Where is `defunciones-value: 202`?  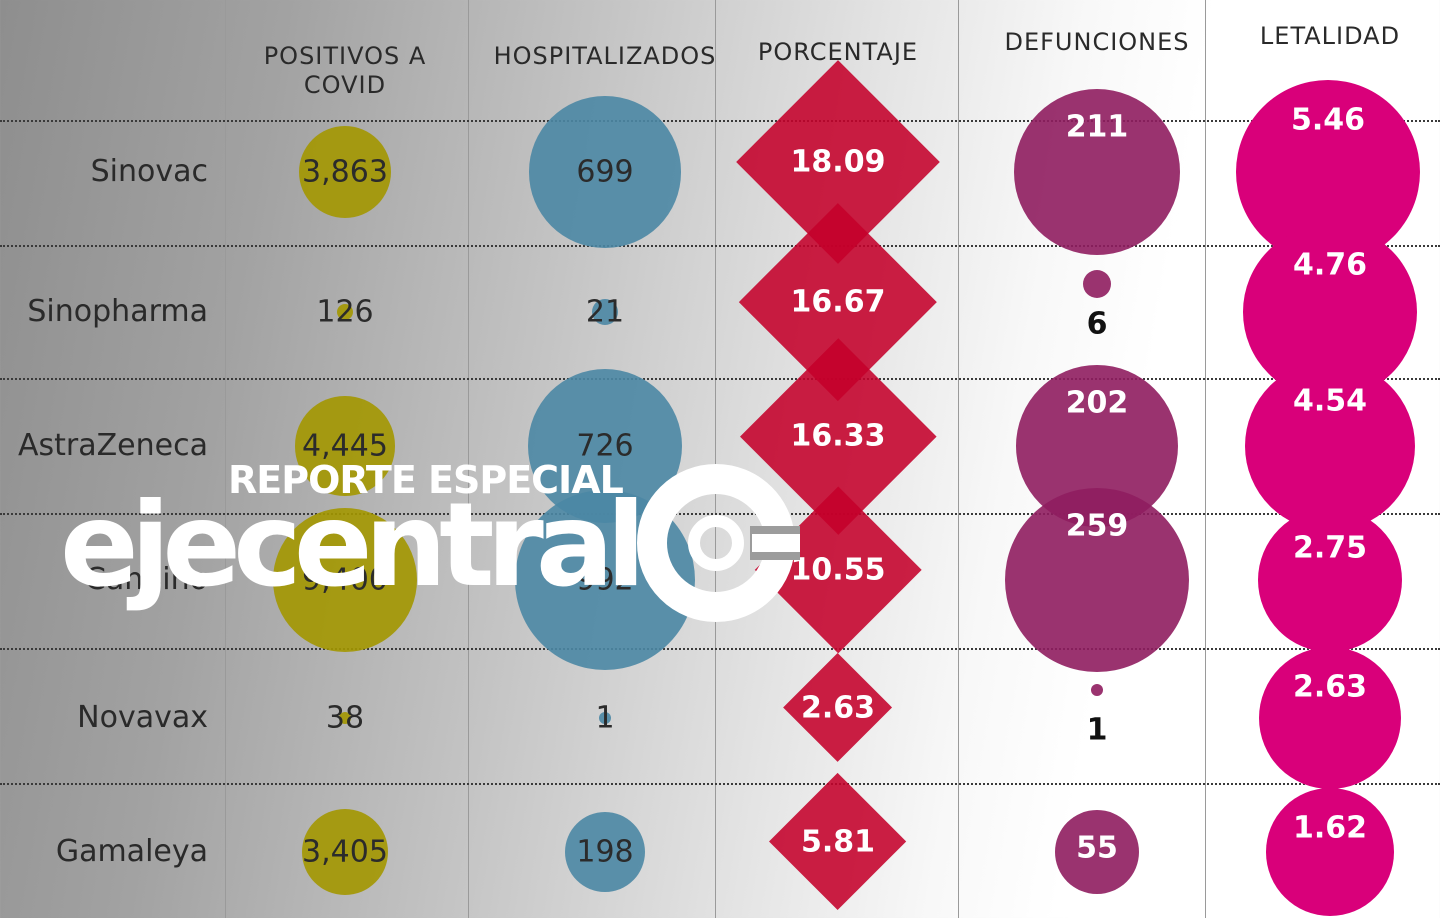
defunciones-value: 202 is located at coordinates (1097, 403).